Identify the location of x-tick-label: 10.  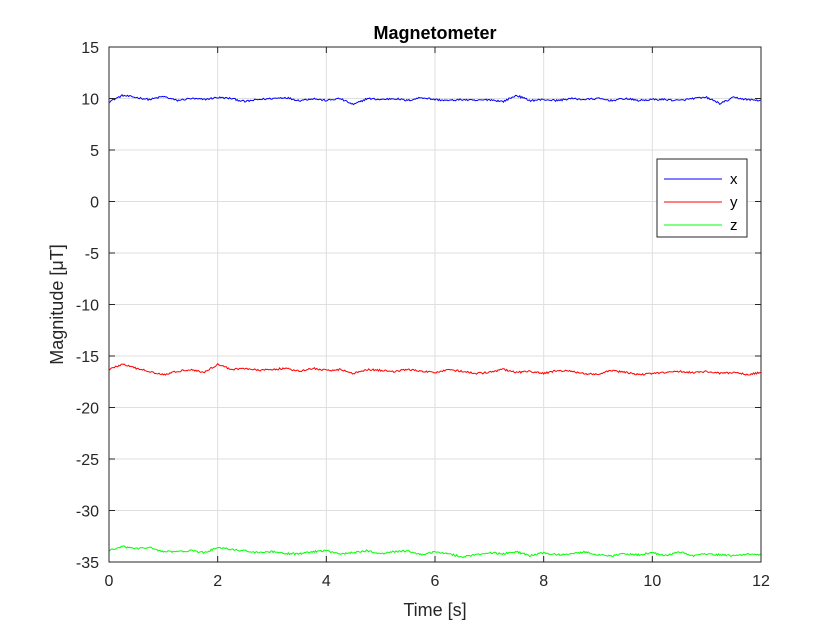
(652, 581).